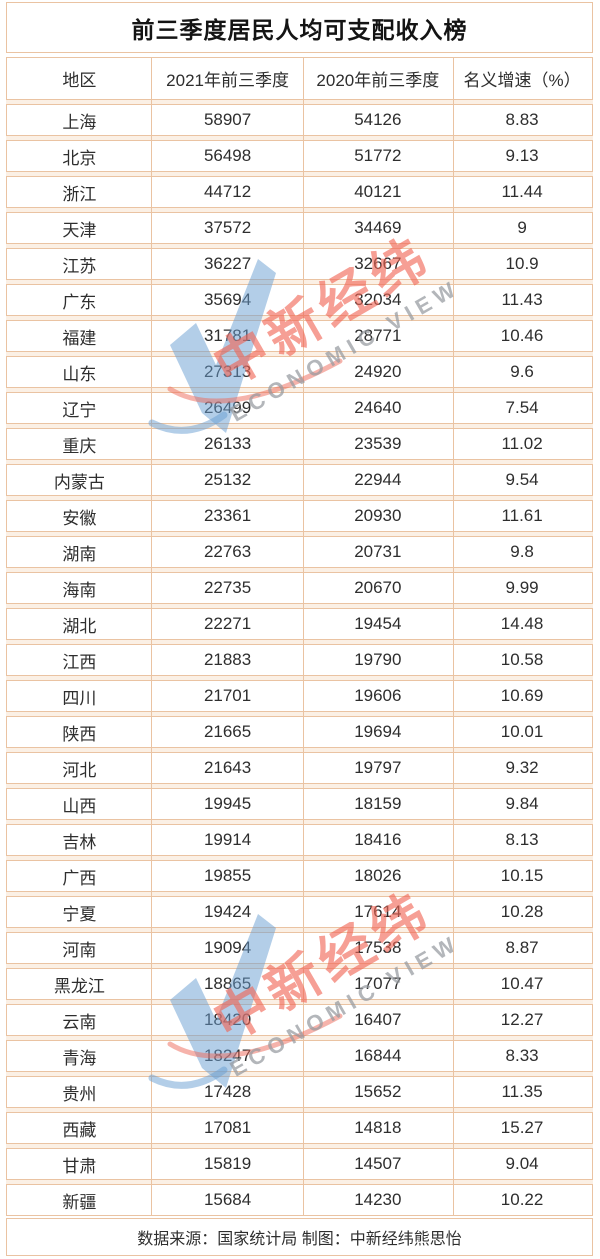 The height and width of the screenshot is (1259, 600). I want to click on table-row: 湖南 22763 20731 9.8, so click(299, 552).